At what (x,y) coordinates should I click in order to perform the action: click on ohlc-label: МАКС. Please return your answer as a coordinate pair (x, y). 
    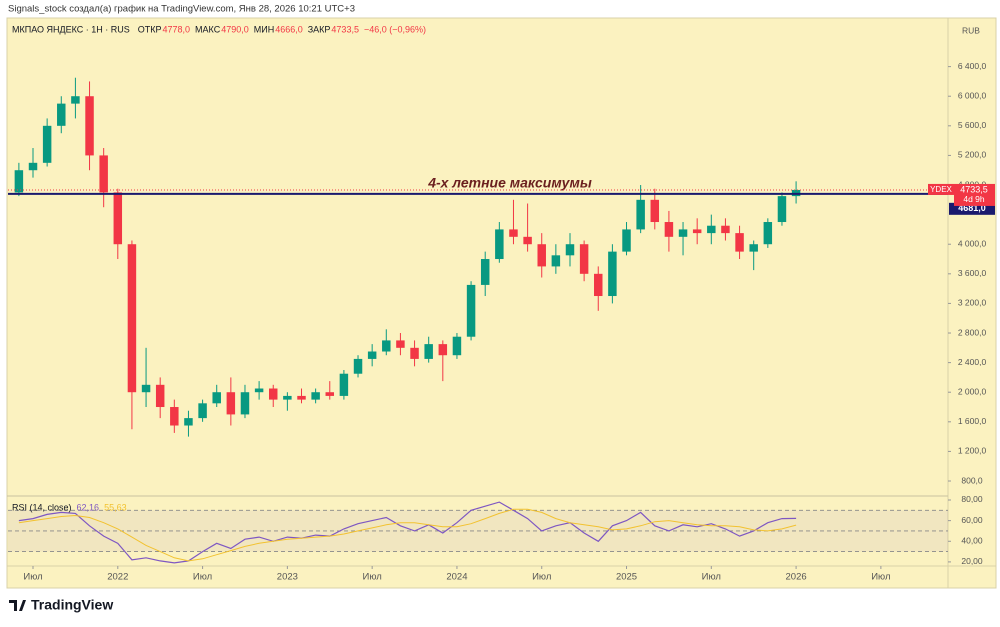
    Looking at the image, I should click on (208, 29).